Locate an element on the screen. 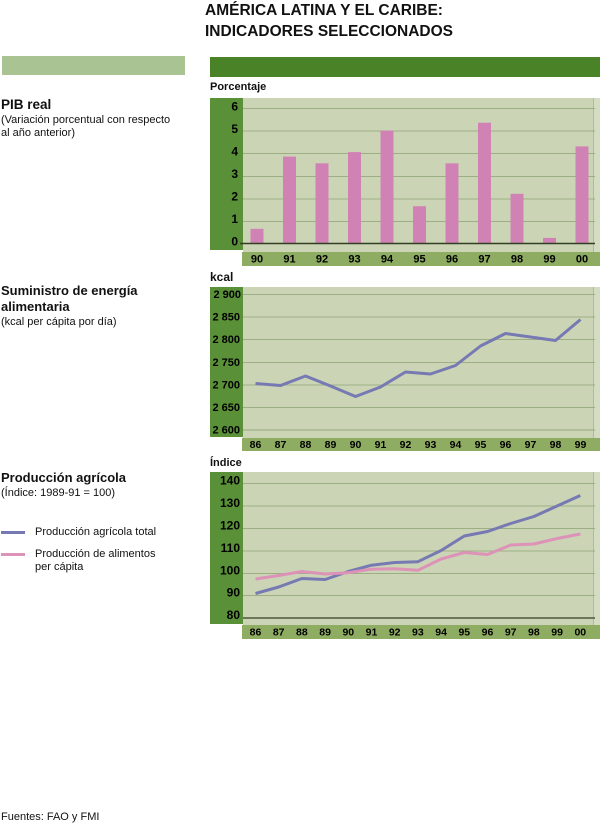 This screenshot has width=600, height=830. svg-text: 2 900 is located at coordinates (227, 295).